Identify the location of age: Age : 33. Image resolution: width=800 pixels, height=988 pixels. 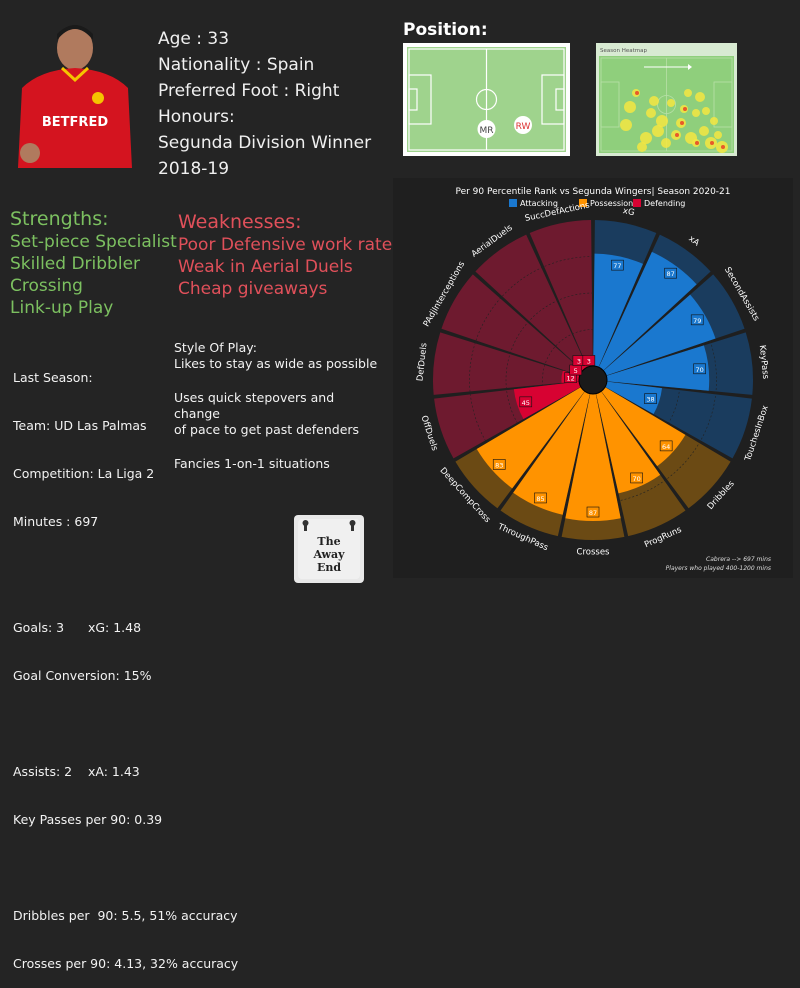
(194, 39).